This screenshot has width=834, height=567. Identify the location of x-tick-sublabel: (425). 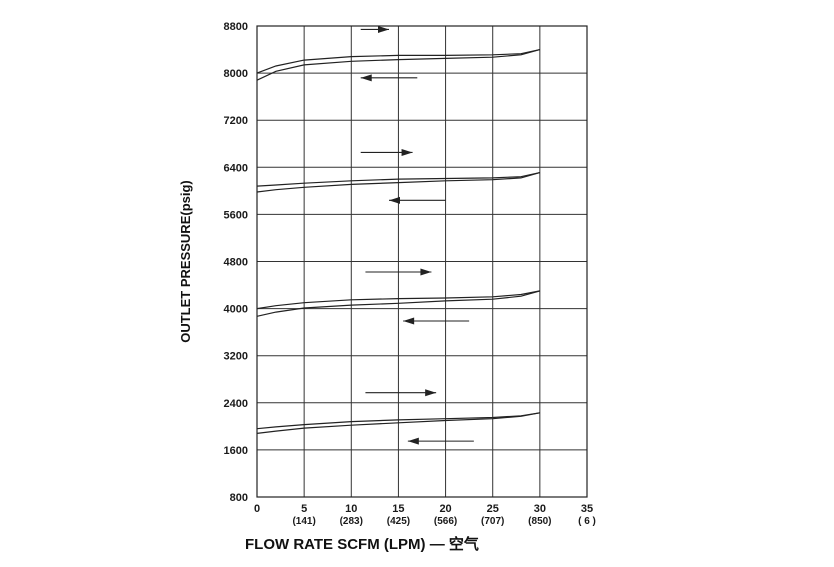
(398, 521).